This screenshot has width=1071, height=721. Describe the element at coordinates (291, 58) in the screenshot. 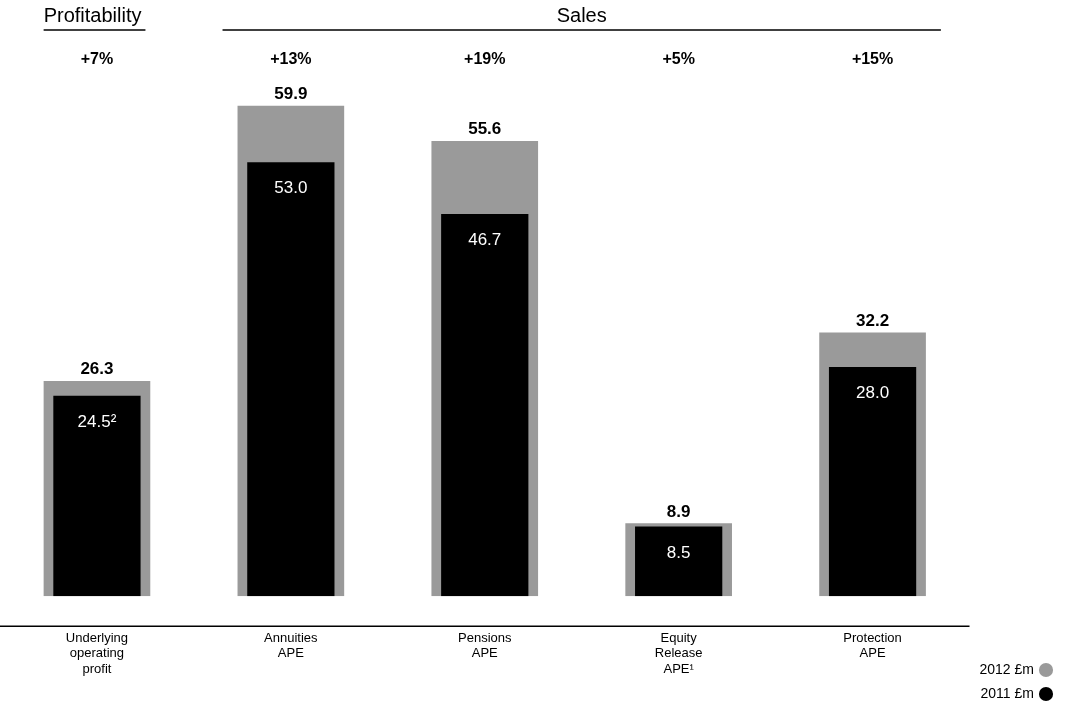

I see `text: +13%` at that location.